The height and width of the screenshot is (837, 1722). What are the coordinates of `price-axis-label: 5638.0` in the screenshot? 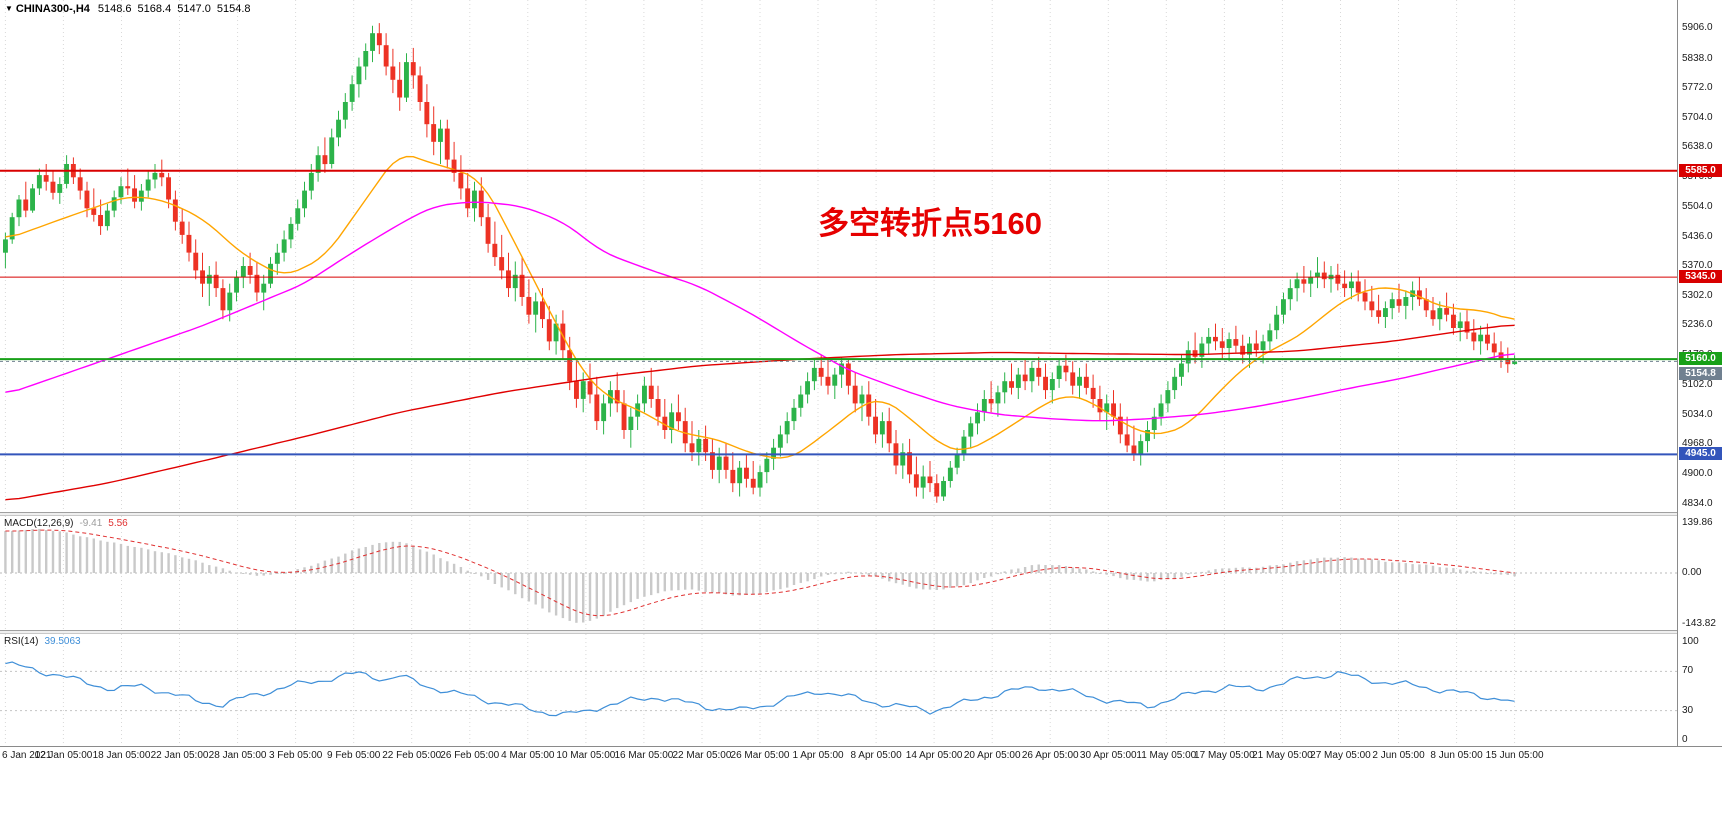 It's located at (1697, 147).